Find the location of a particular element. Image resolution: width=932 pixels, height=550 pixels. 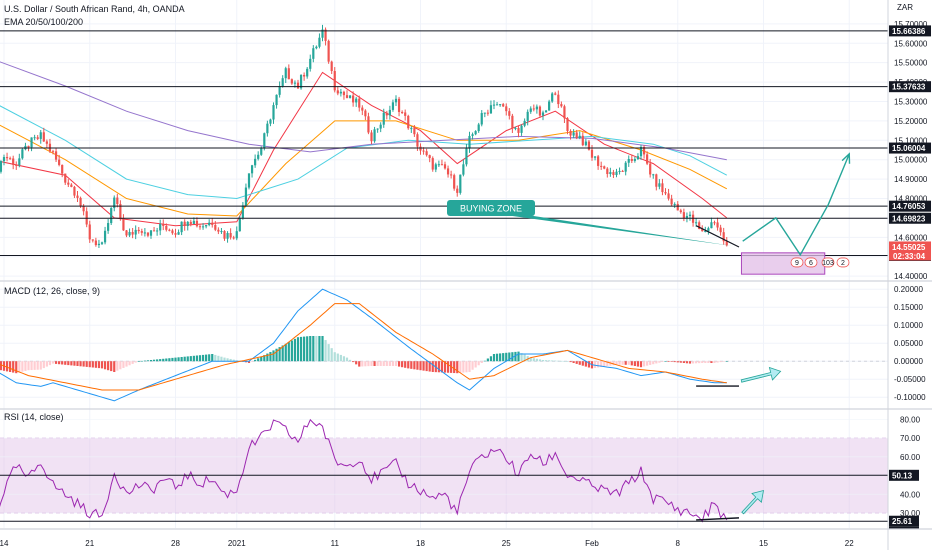

time-axis: 14 21 28 2021 11 18 25 Feb 8 15 22 is located at coordinates (466, 539).